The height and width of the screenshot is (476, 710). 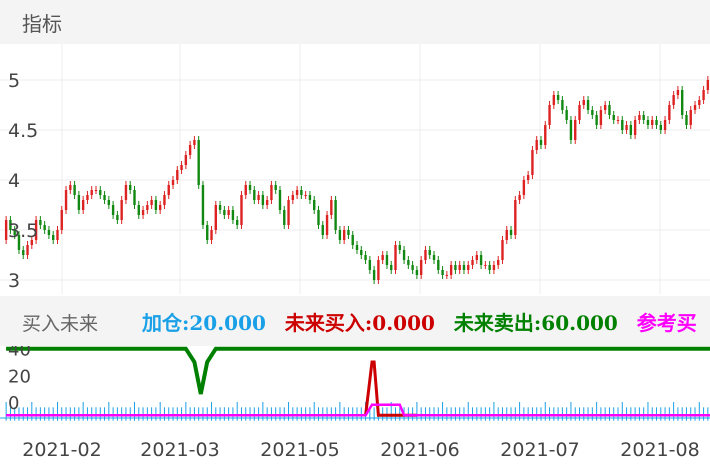 What do you see at coordinates (539, 450) in the screenshot?
I see `date-tick: 2021-07` at bounding box center [539, 450].